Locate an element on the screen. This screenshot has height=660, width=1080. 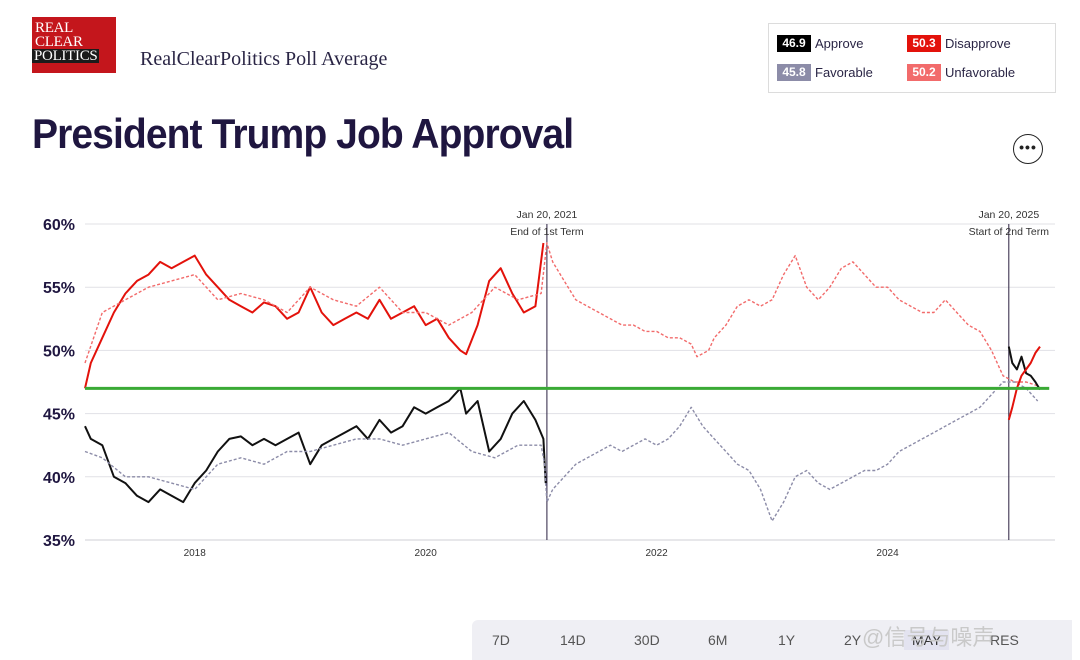
logo-line-3: POLITICS is located at coordinates (66, 56).